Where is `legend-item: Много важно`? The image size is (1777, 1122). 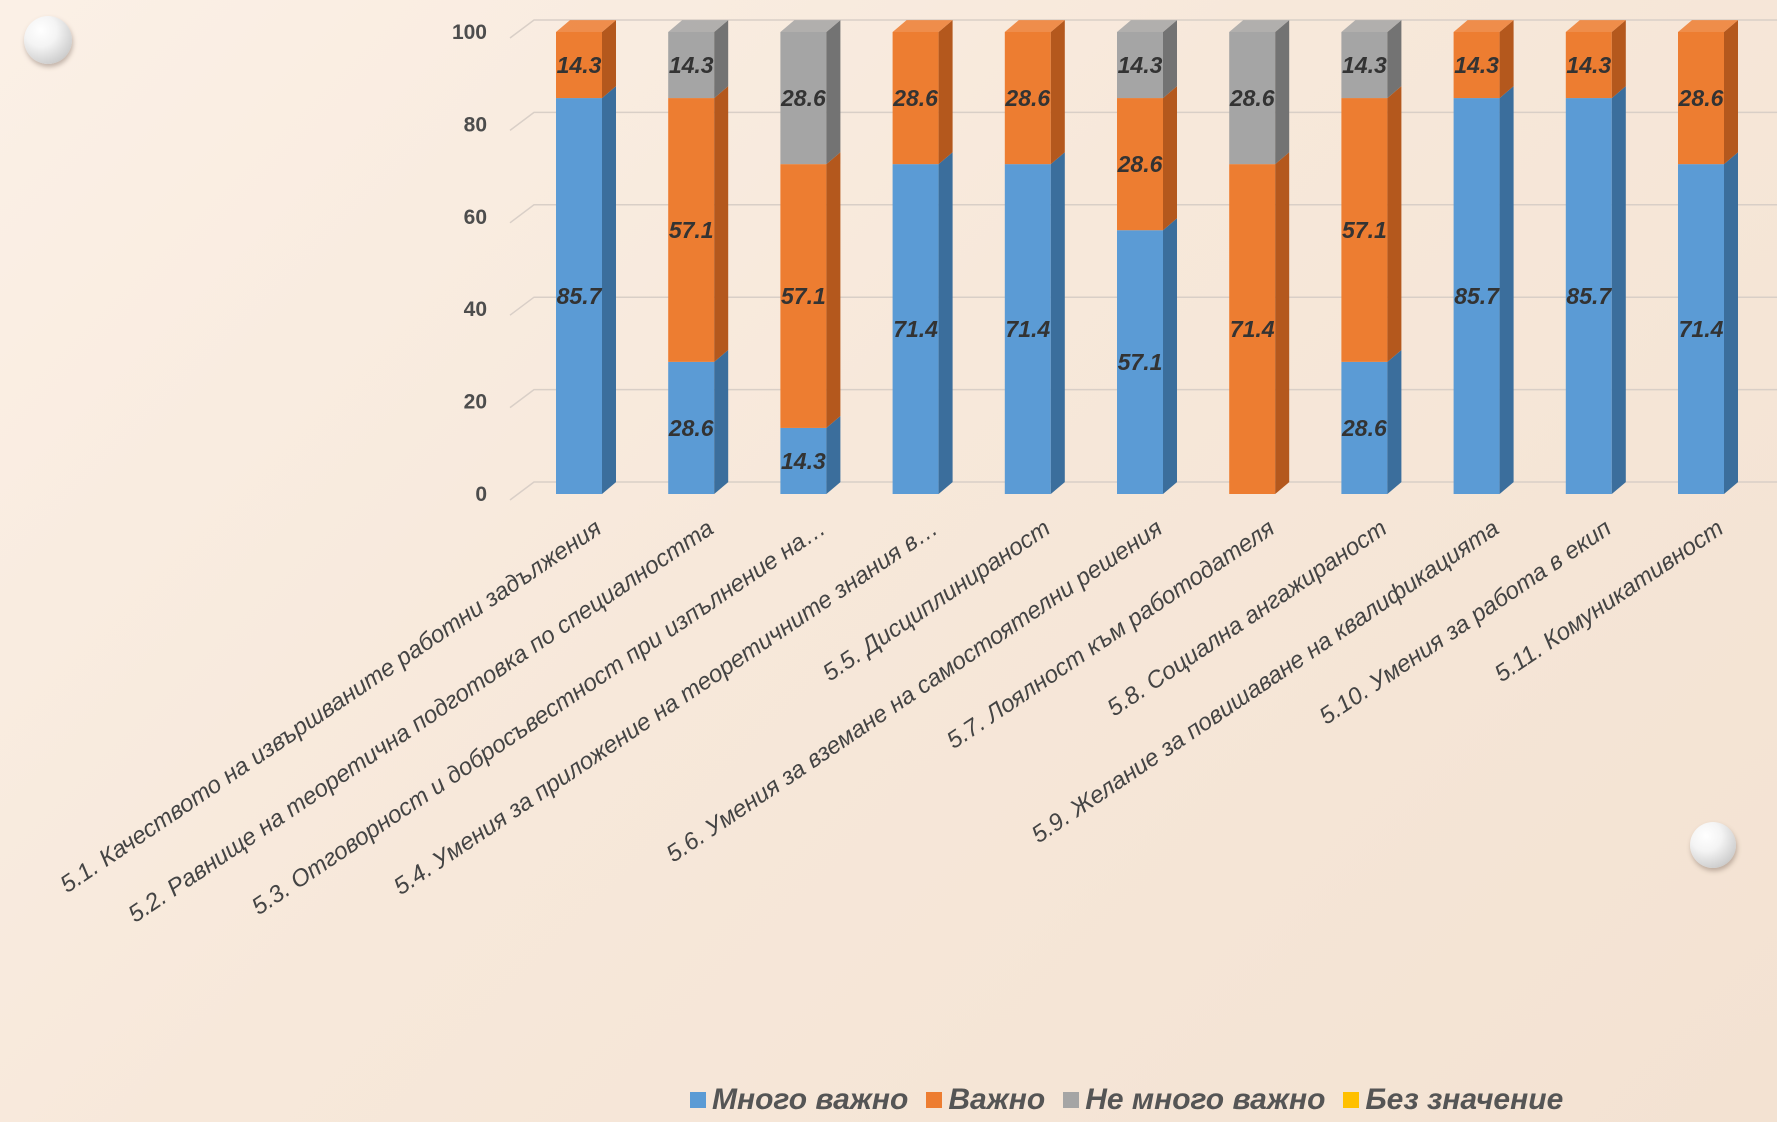
legend-item: Много важно is located at coordinates (799, 1100).